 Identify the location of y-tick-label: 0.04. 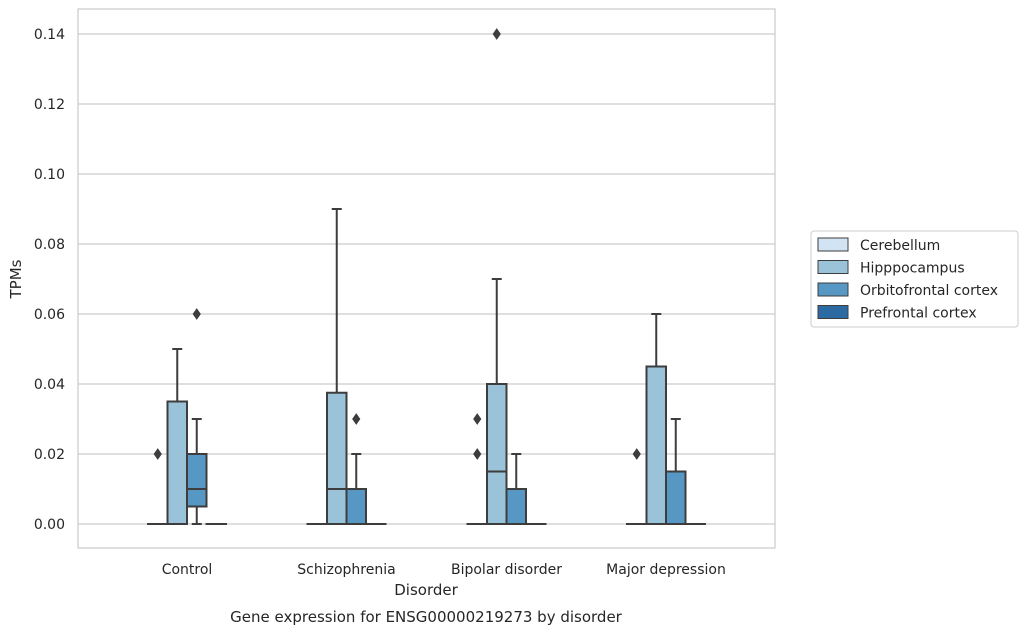
(49, 385).